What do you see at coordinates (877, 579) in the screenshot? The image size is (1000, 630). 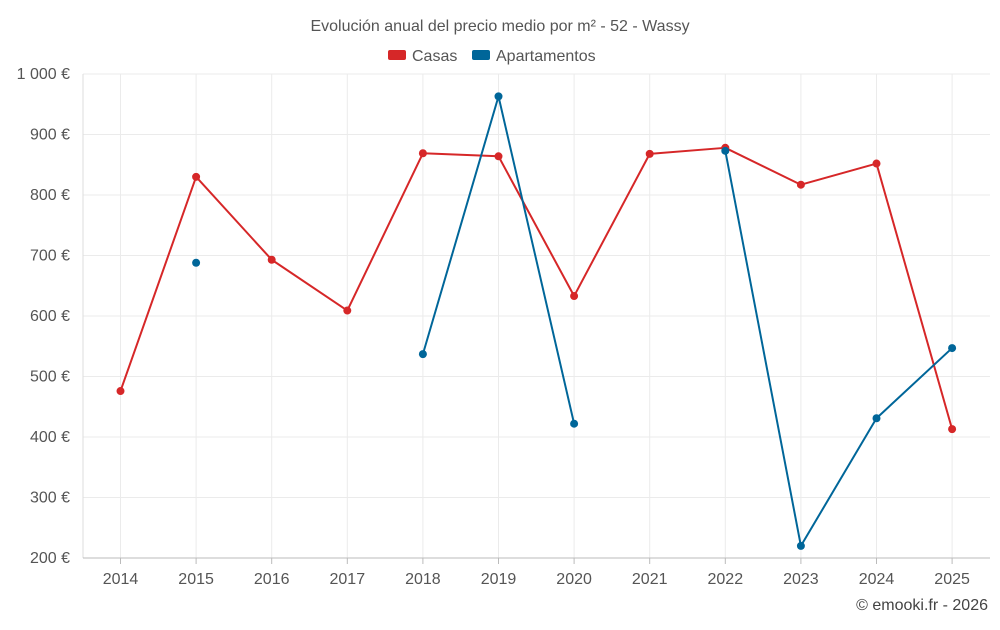 I see `x-tick-label: 2024` at bounding box center [877, 579].